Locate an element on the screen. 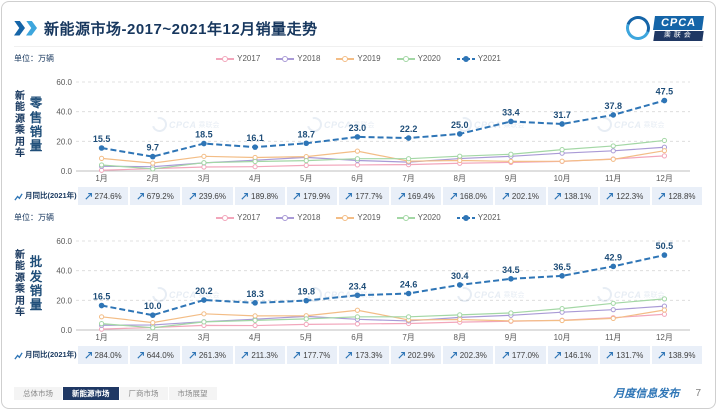 The width and height of the screenshot is (717, 410). yoy-value-cell: 679.2% is located at coordinates (155, 196).